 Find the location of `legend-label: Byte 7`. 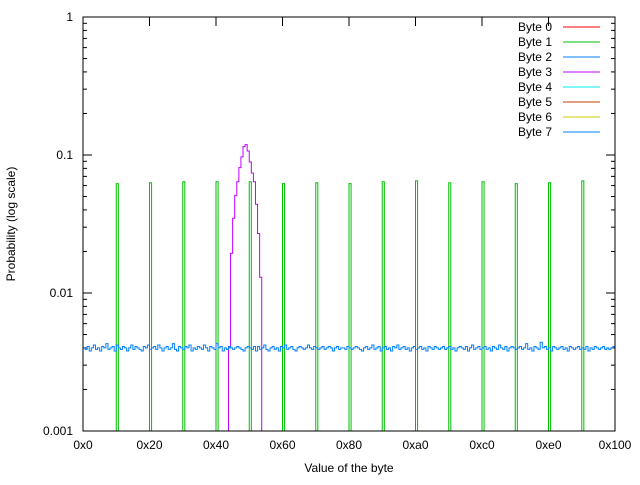

legend-label: Byte 7 is located at coordinates (535, 132).